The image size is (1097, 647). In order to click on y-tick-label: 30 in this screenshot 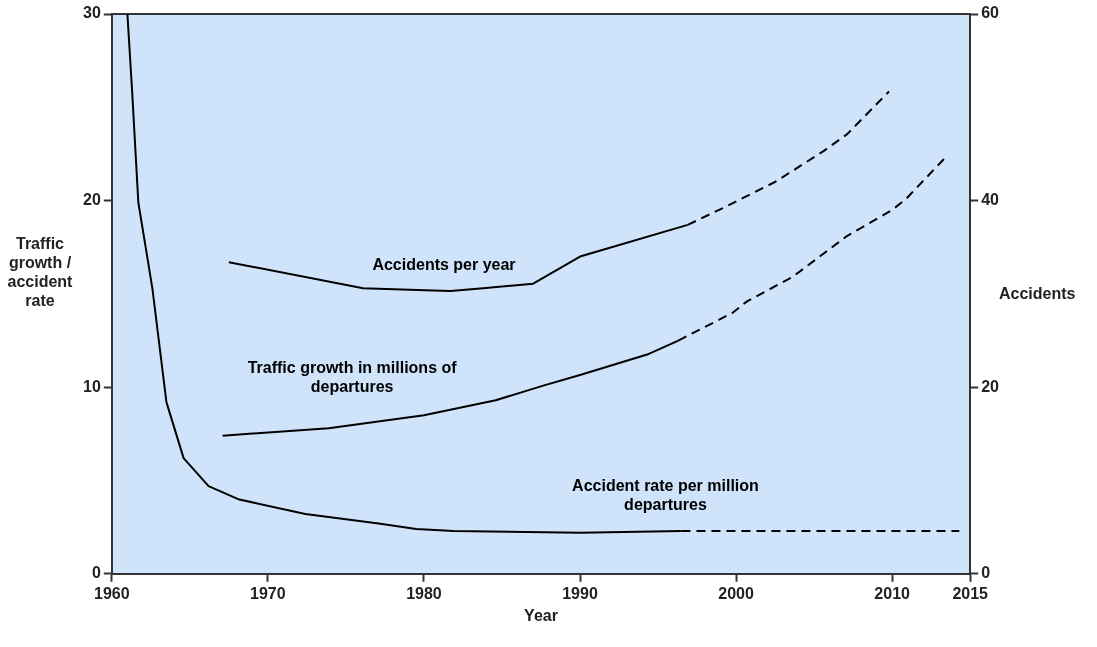, I will do `click(92, 13)`.